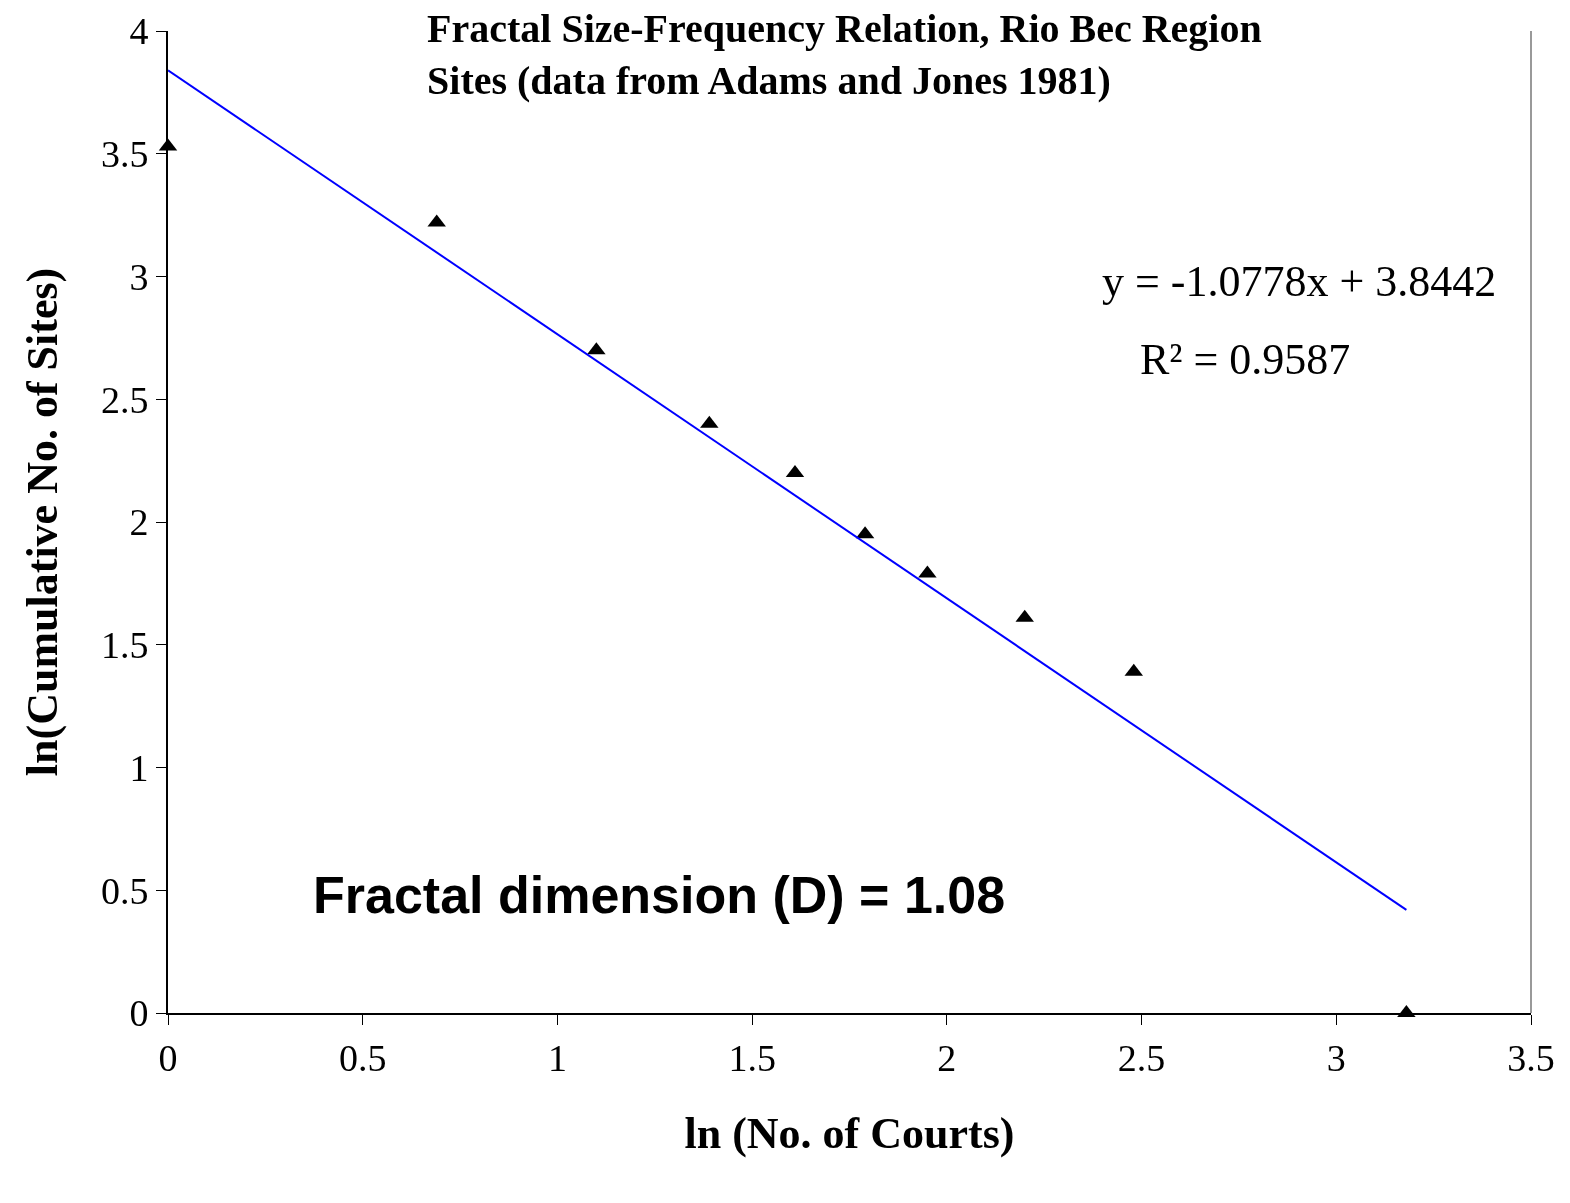 This screenshot has width=1570, height=1203. Describe the element at coordinates (124, 154) in the screenshot. I see `y-tick-label: 3.5` at that location.